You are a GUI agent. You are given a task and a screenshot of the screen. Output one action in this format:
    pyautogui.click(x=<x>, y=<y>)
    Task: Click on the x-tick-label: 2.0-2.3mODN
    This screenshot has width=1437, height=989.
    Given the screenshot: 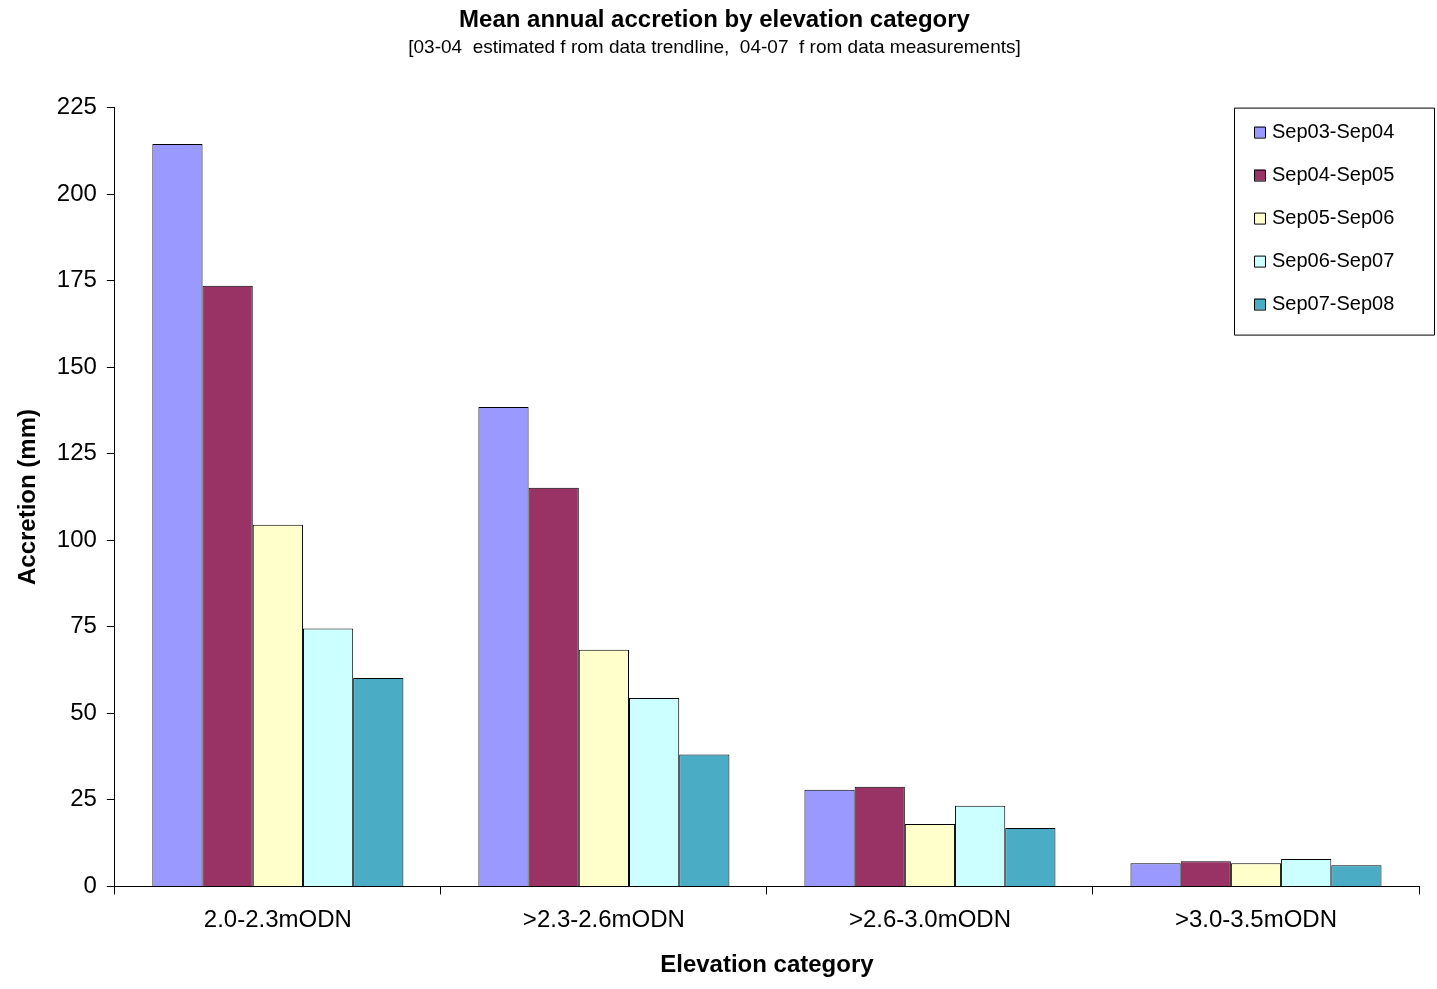 What is the action you would take?
    pyautogui.click(x=277, y=919)
    